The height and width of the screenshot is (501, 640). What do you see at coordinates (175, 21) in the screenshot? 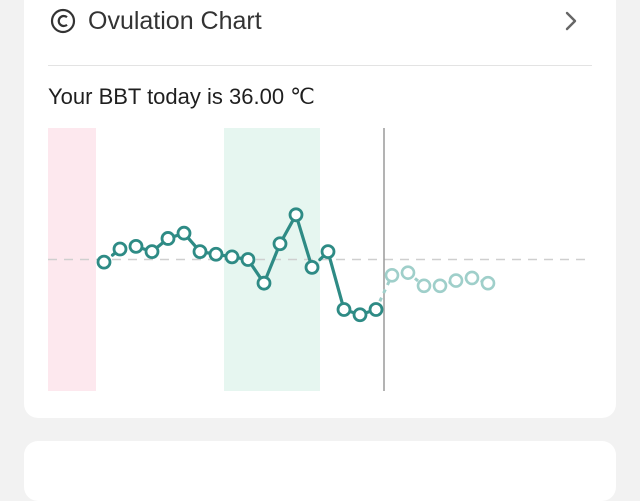
I see `page-title: Ovulation Chart` at bounding box center [175, 21].